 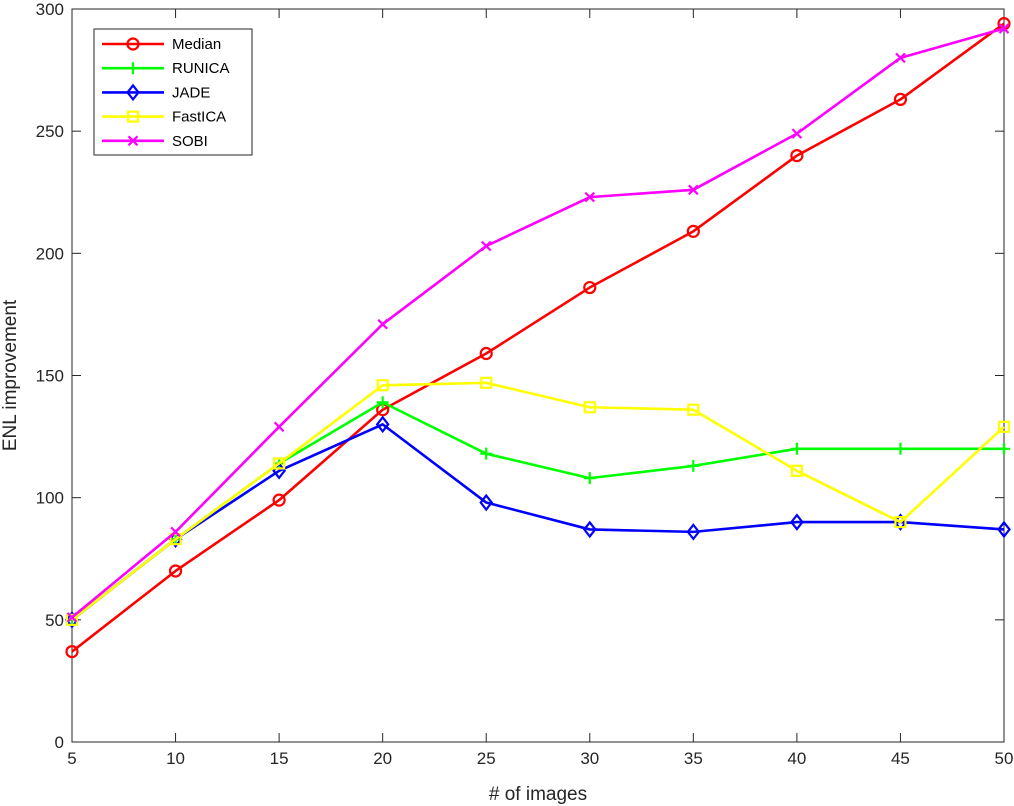 What do you see at coordinates (191, 92) in the screenshot?
I see `legend-label-jade: JADE` at bounding box center [191, 92].